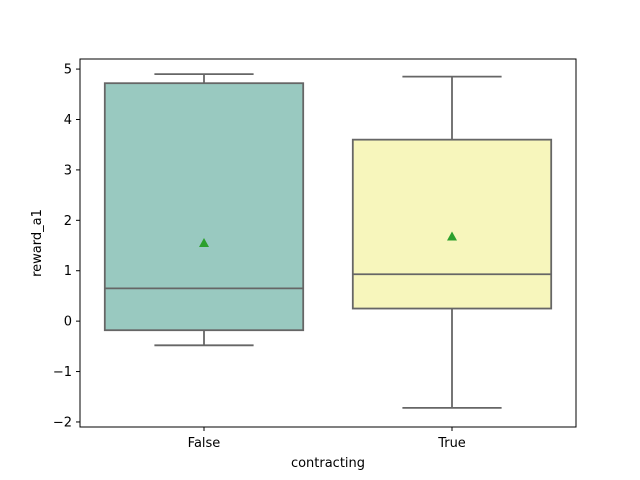 Image resolution: width=640 pixels, height=480 pixels. Describe the element at coordinates (452, 224) in the screenshot. I see `iqr-box` at that location.